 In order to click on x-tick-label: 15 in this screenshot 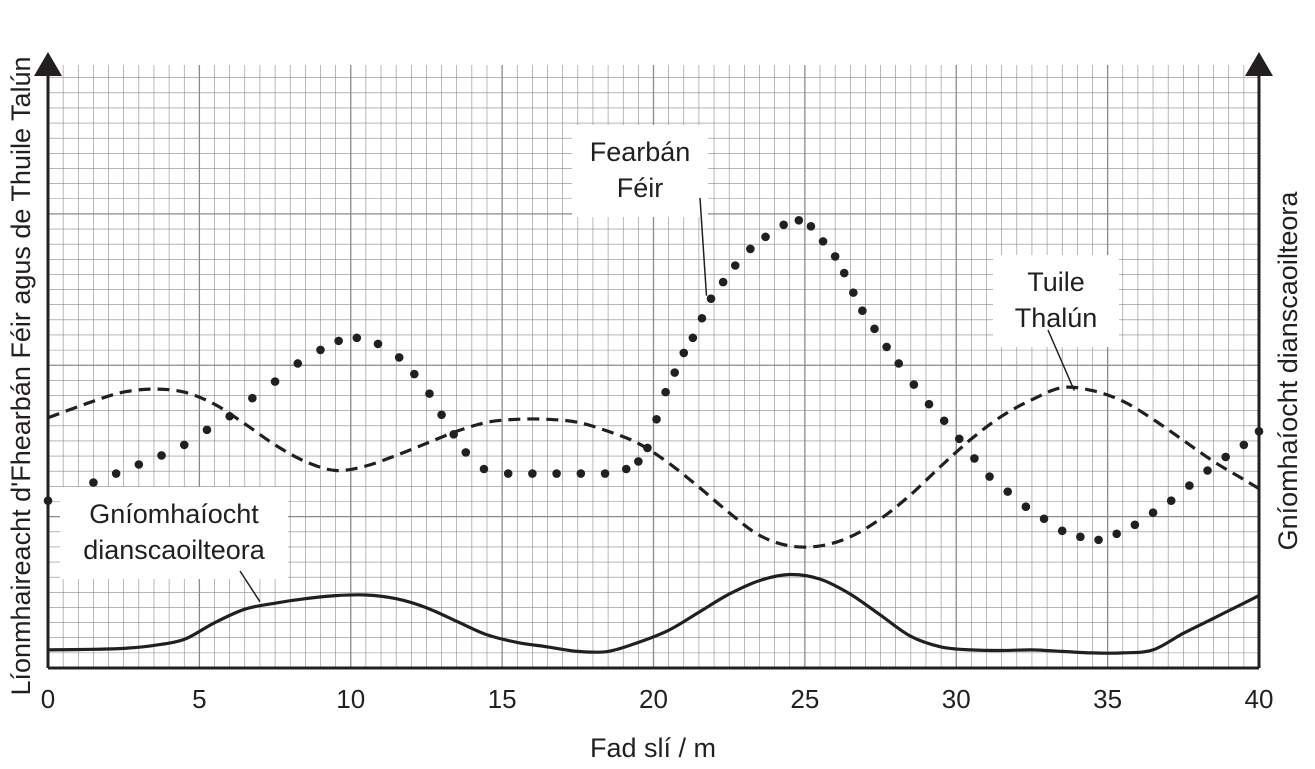, I will do `click(502, 699)`.